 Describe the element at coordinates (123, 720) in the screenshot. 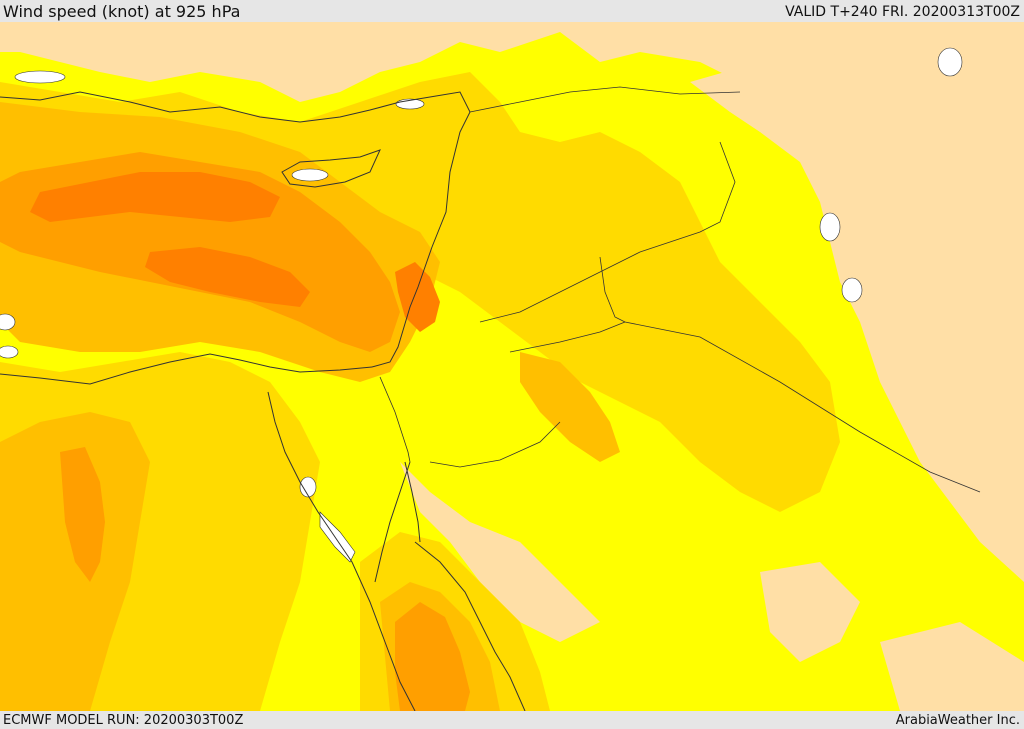

I see `model-run: ECMWF MODEL RUN: 20200303T00Z` at that location.